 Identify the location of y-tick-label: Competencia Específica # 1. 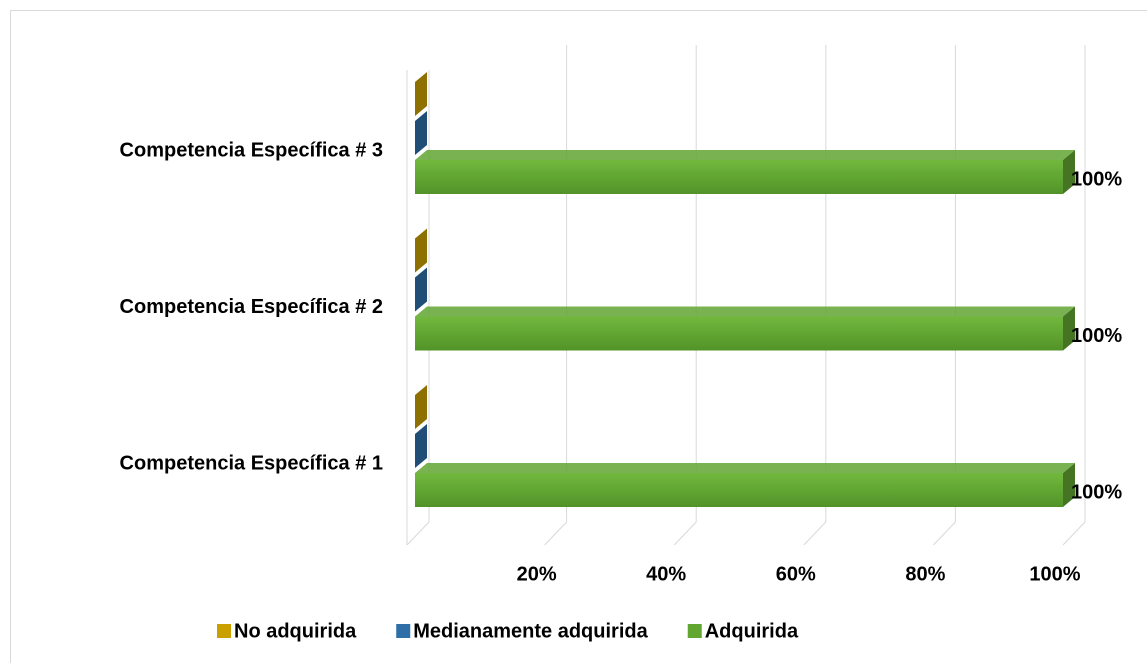
(251, 463).